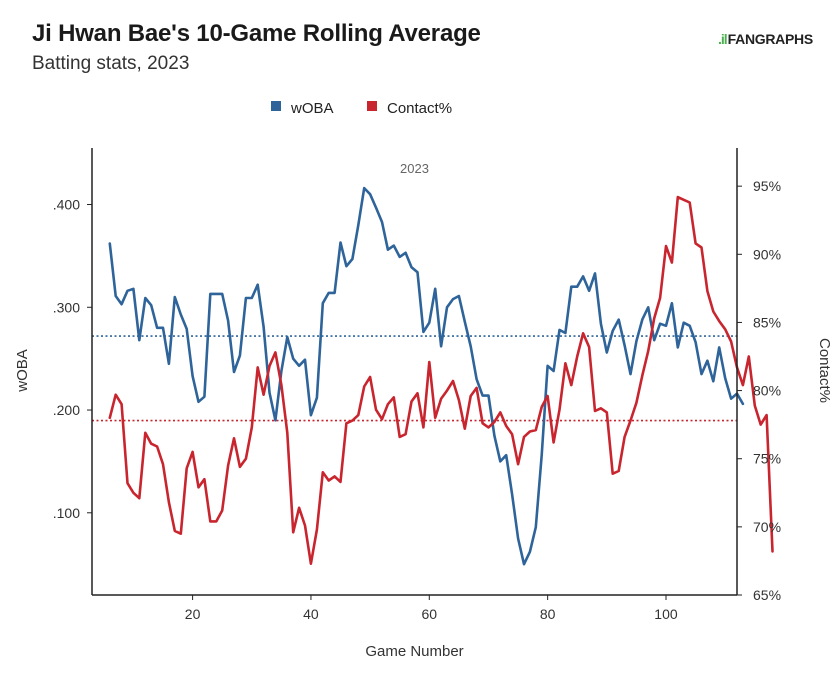  I want to click on y-left-tick-label: .300, so click(66, 307).